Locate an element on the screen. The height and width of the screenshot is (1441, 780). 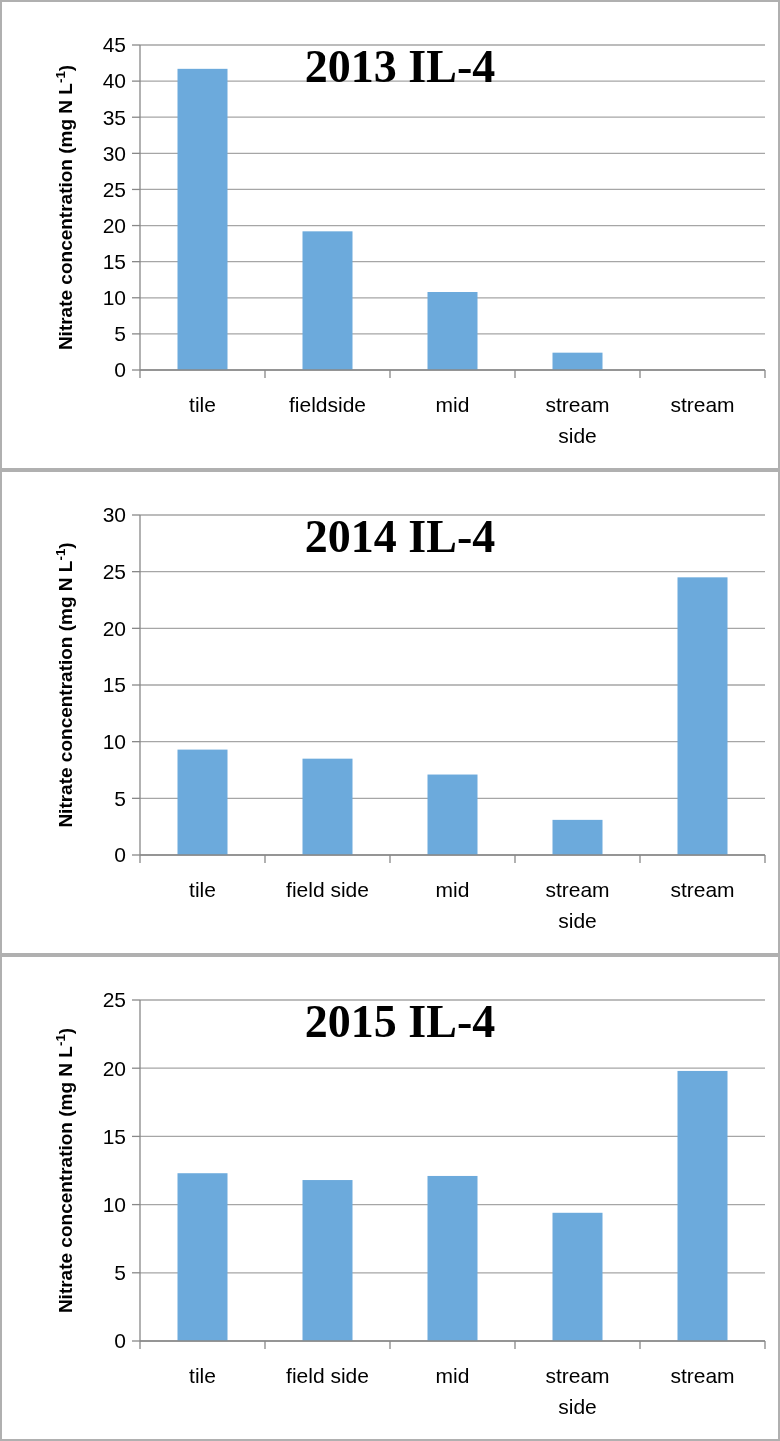
y-tick-label: 45 is located at coordinates (114, 45).